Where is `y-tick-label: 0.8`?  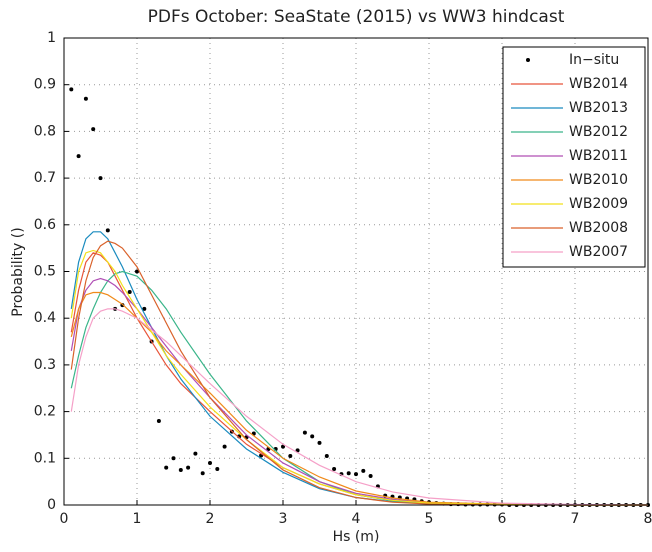
y-tick-label: 0.8 is located at coordinates (45, 131).